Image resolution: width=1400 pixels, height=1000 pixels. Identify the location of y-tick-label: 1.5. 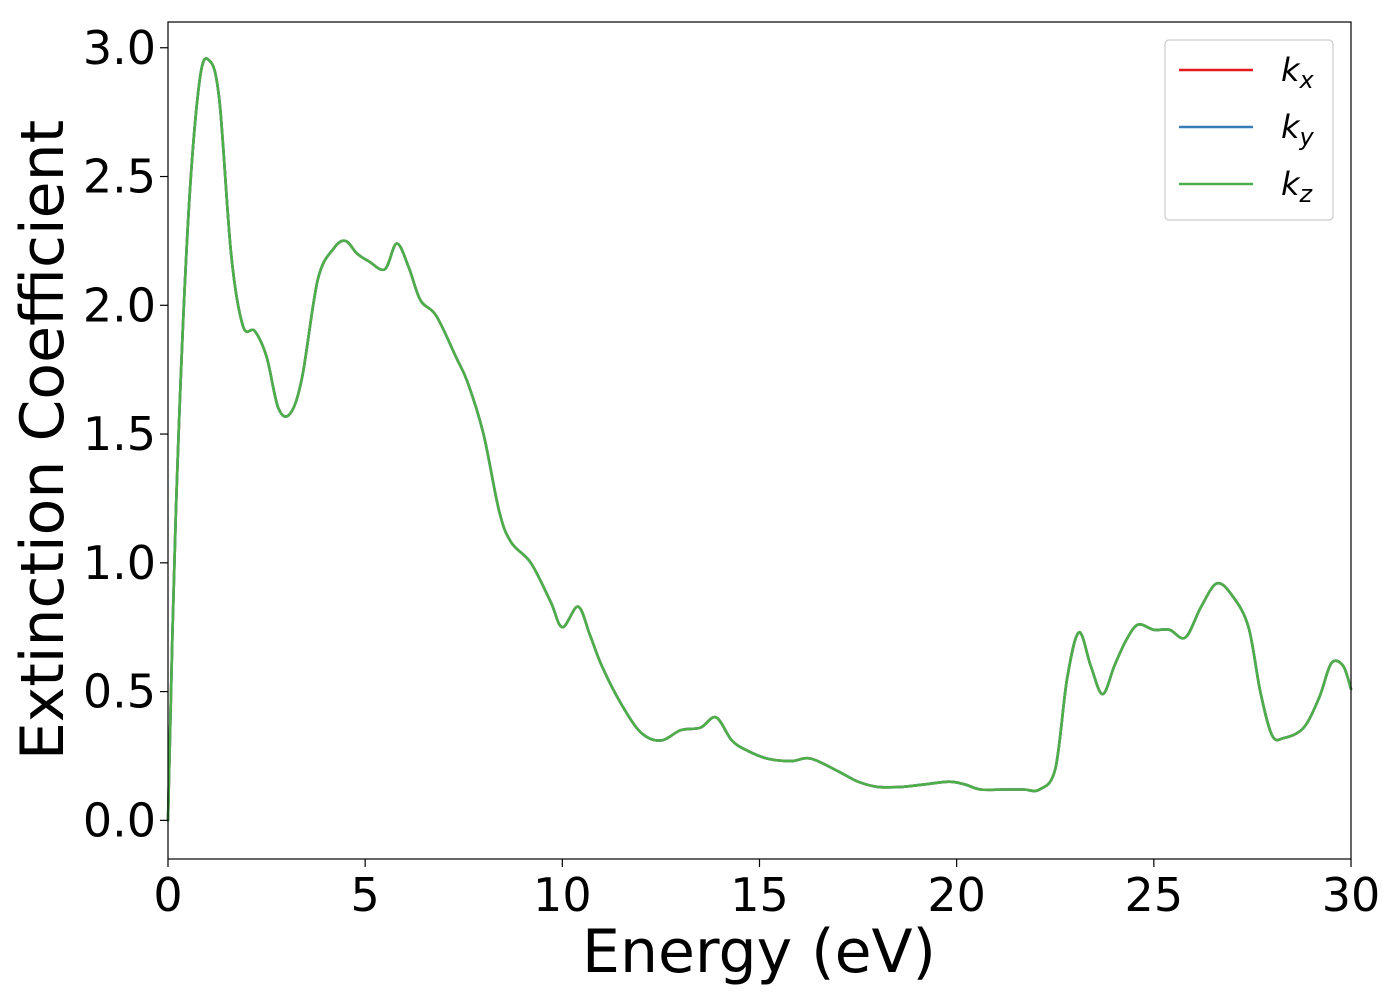
(119, 434).